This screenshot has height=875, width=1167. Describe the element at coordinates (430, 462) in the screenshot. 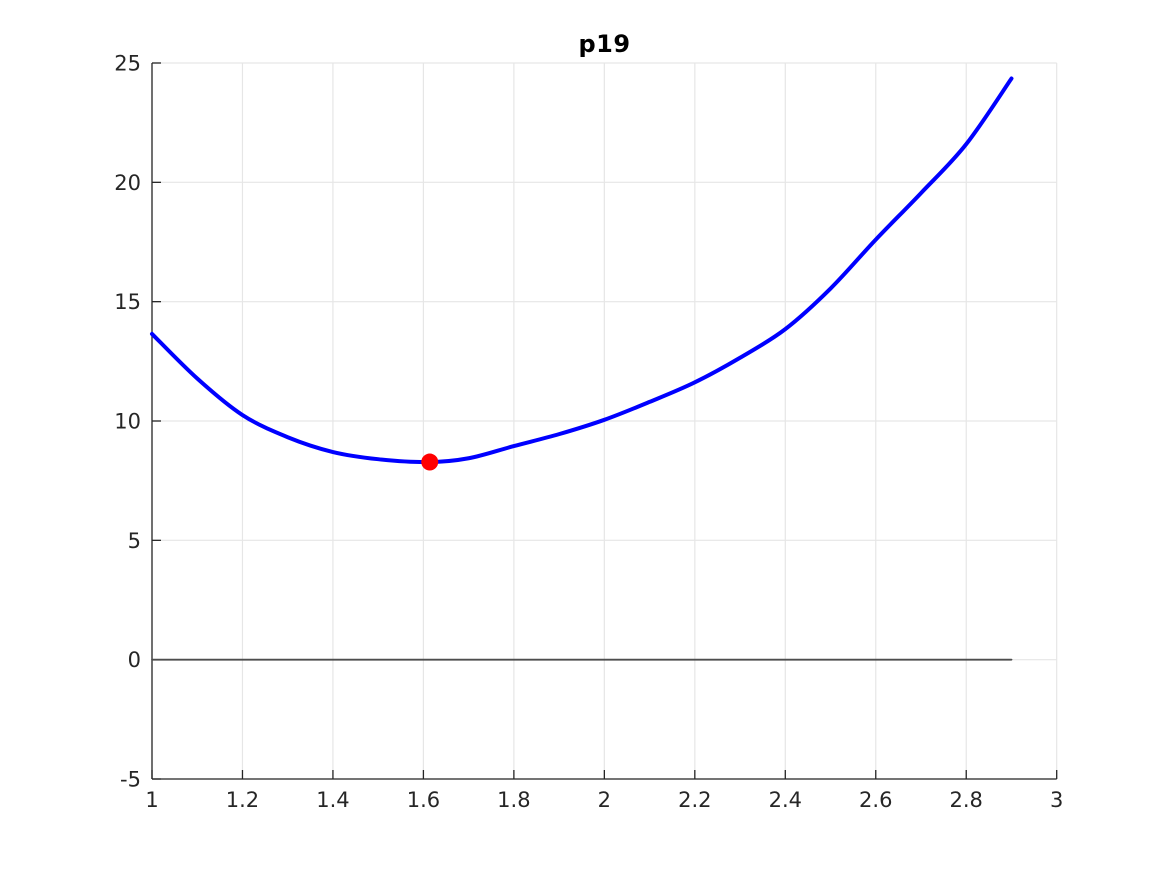

I see `minimum-point` at that location.